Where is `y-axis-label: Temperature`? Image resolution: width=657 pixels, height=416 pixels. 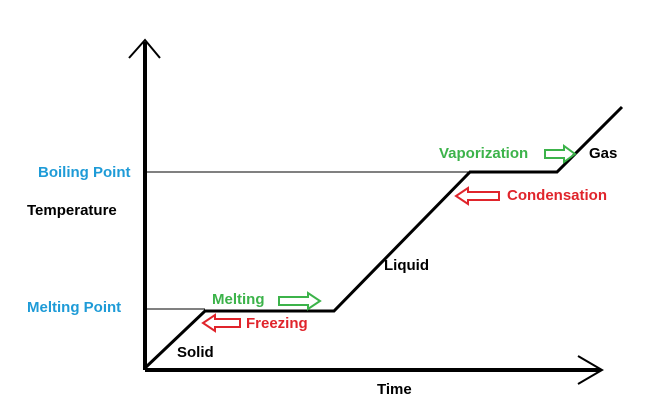
y-axis-label: Temperature is located at coordinates (72, 210).